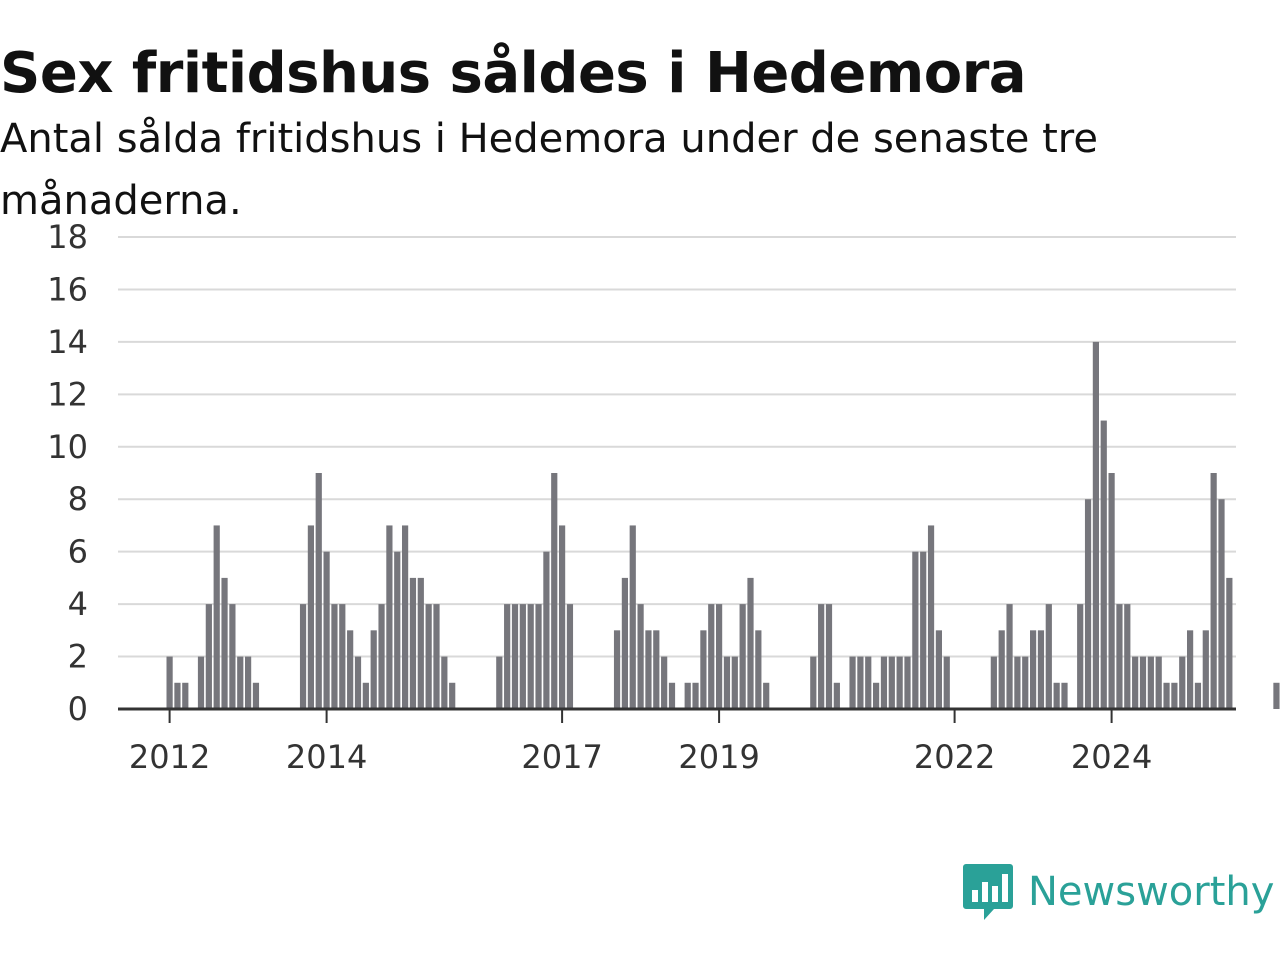 This screenshot has width=1280, height=960. Describe the element at coordinates (67, 473) in the screenshot. I see `y-axis-tick-labels: 0 2 4 6 8 10 12 14 16 18` at that location.